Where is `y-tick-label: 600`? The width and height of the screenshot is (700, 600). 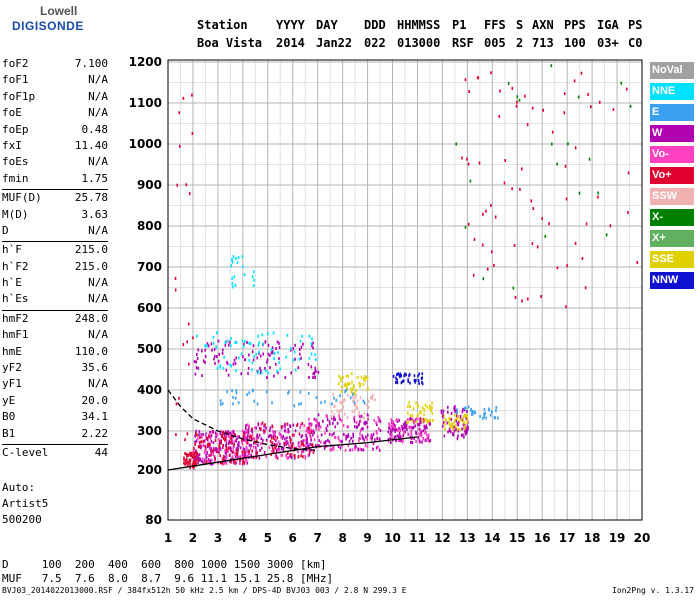 y-tick-label: 600 is located at coordinates (149, 308).